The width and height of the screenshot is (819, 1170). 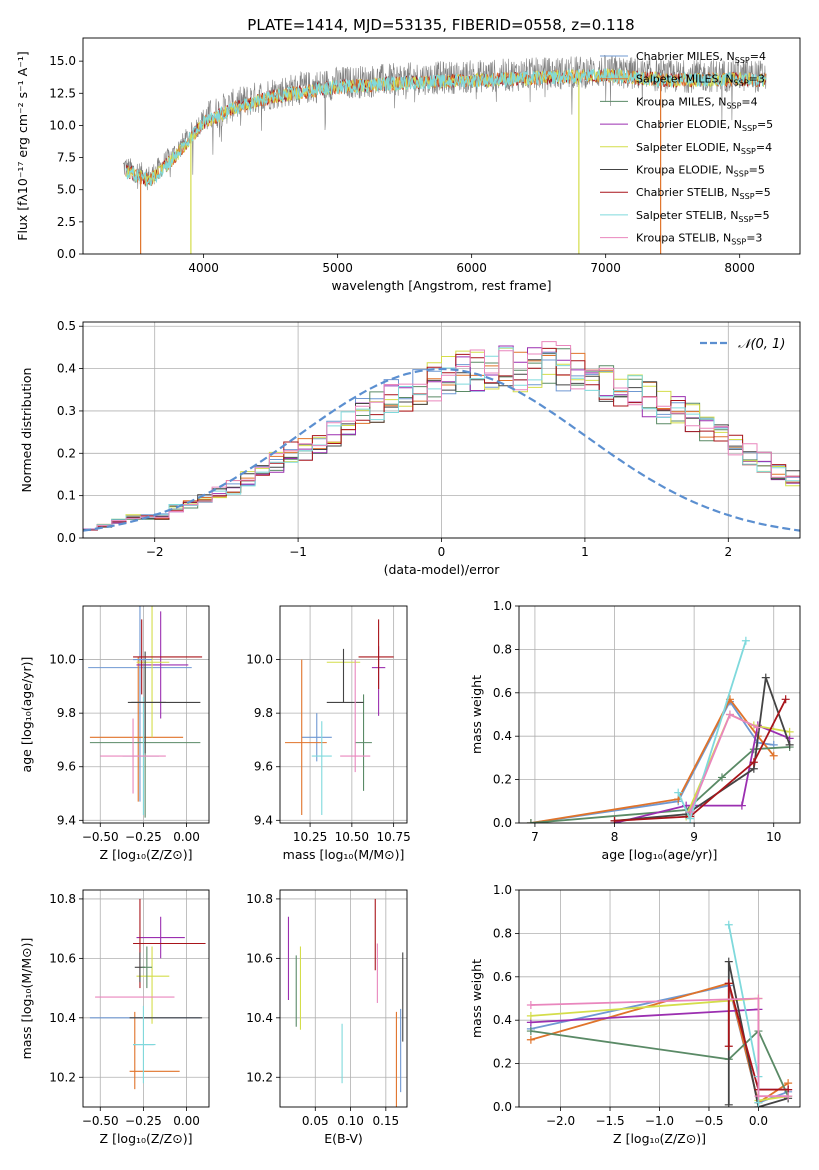 I want to click on x-axis-label: Z [log₁₀(Z/Z⊙)], so click(x=146, y=854).